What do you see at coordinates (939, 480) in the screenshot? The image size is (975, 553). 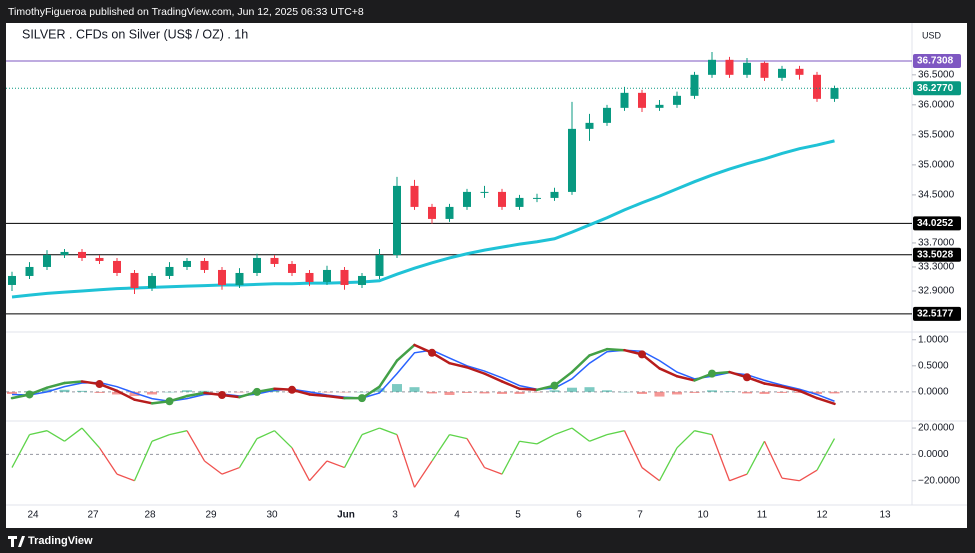 I see `y-tick-label: −20.0000` at bounding box center [939, 480].